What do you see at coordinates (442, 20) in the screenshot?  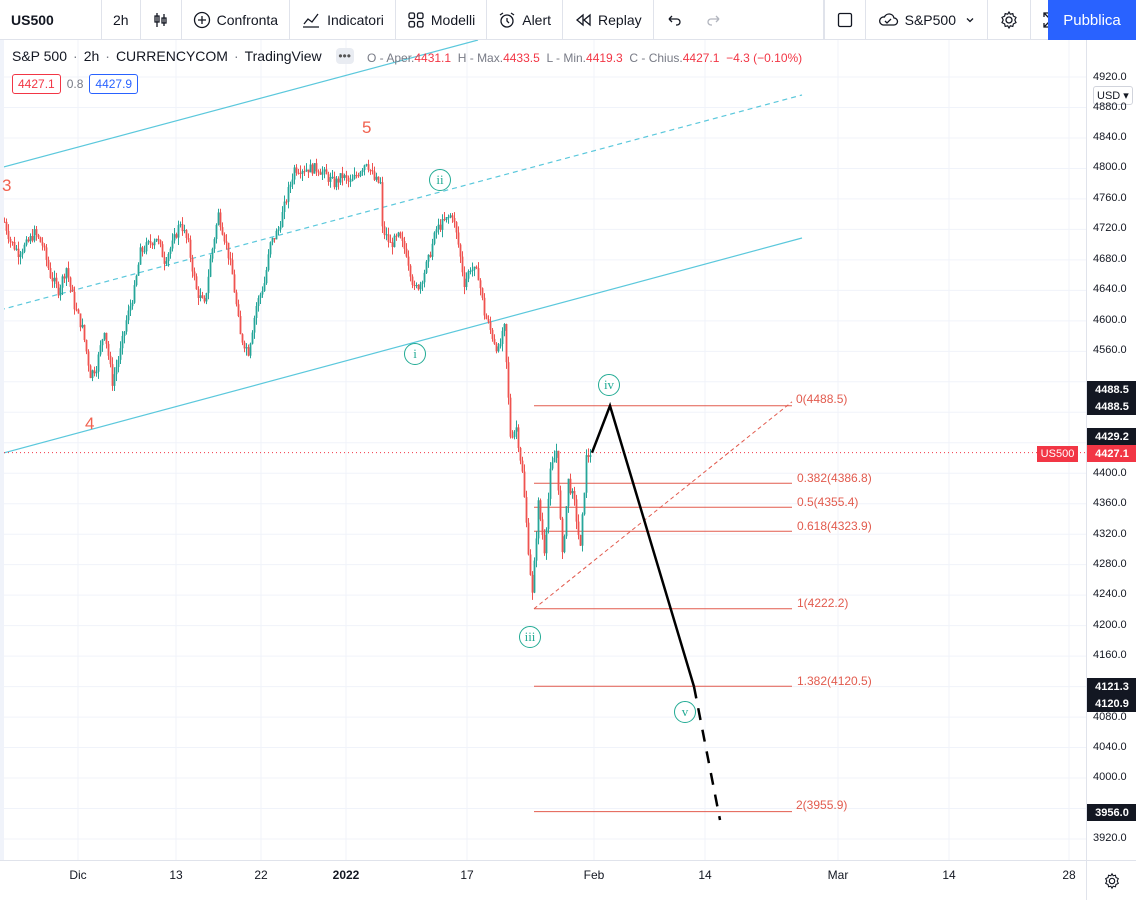 I see `templates-button: Modelli` at bounding box center [442, 20].